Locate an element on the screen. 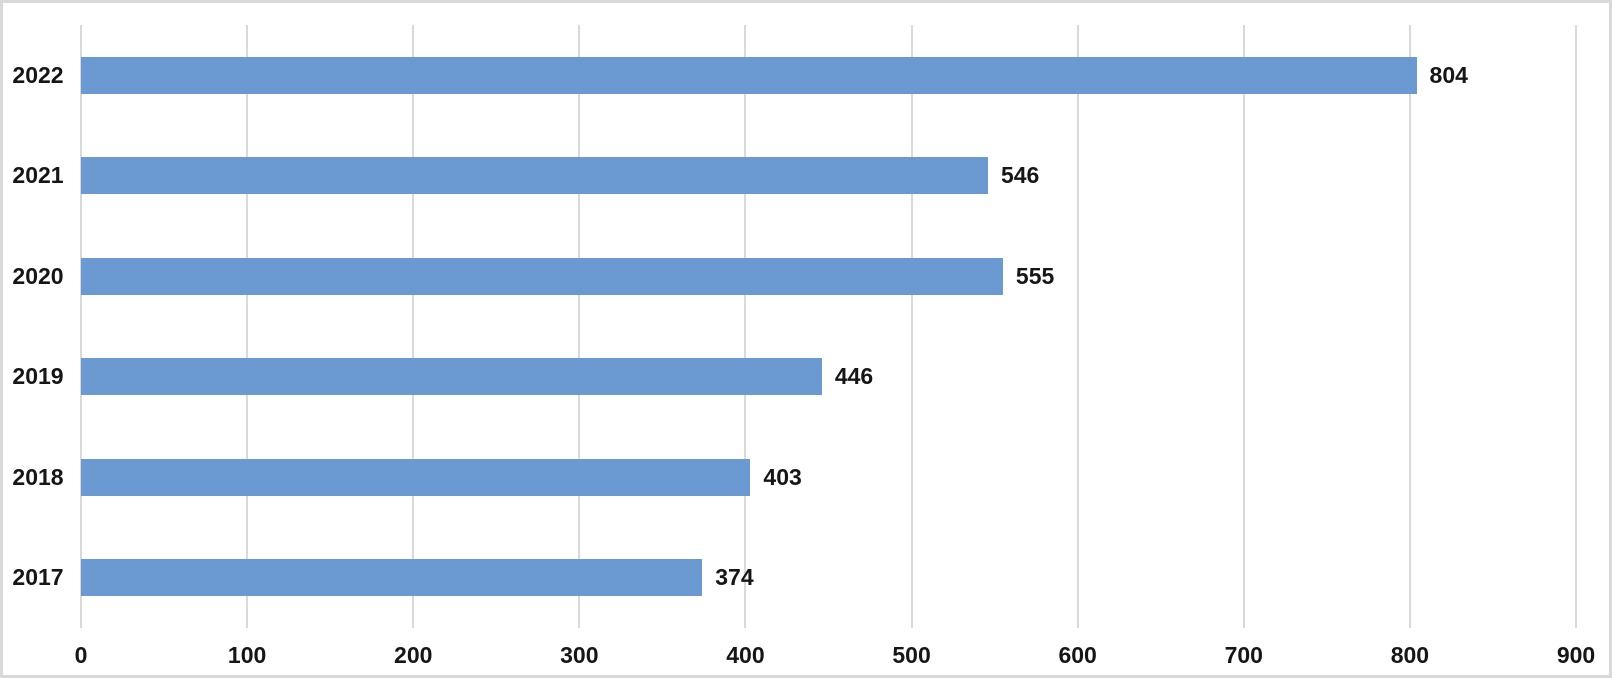  bar-value-label: 446 is located at coordinates (854, 376).